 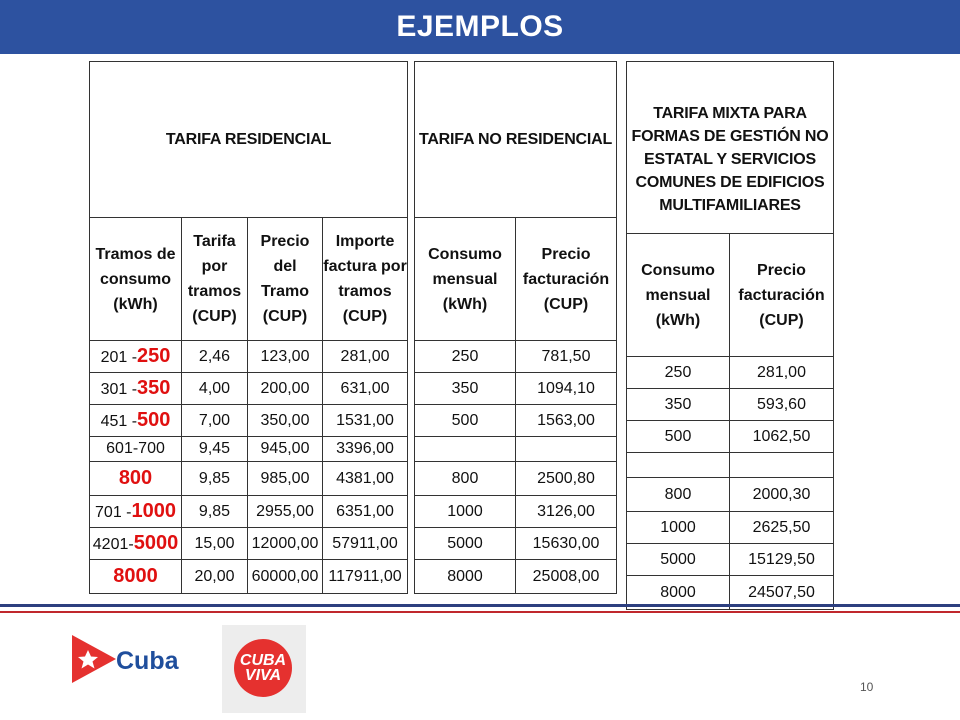 I want to click on table-row: 4201-5000 15,00 12000,00 57911,00, so click(x=249, y=543).